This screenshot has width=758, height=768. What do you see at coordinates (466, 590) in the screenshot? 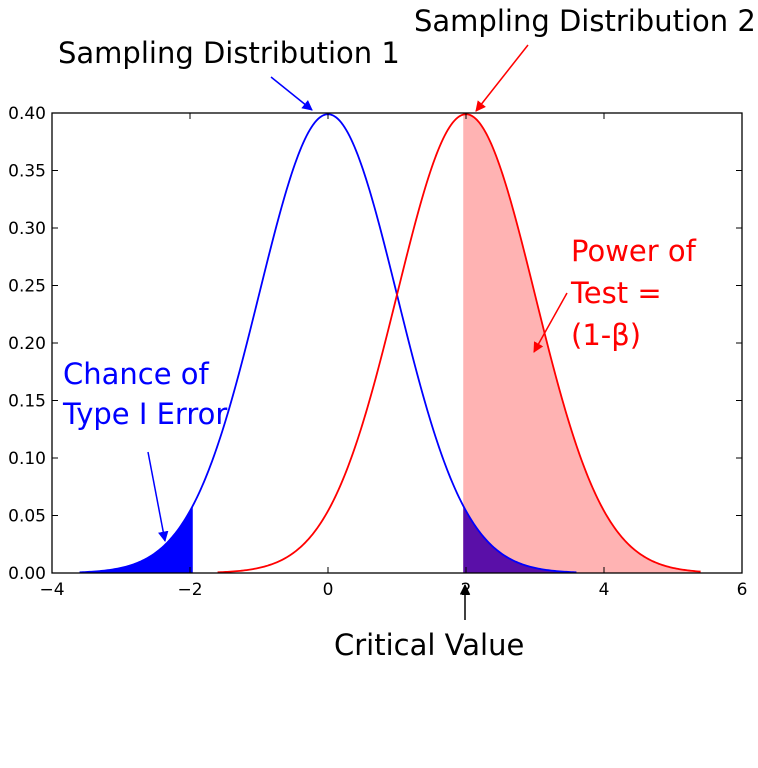
I see `x-tick-label: 2` at bounding box center [466, 590].